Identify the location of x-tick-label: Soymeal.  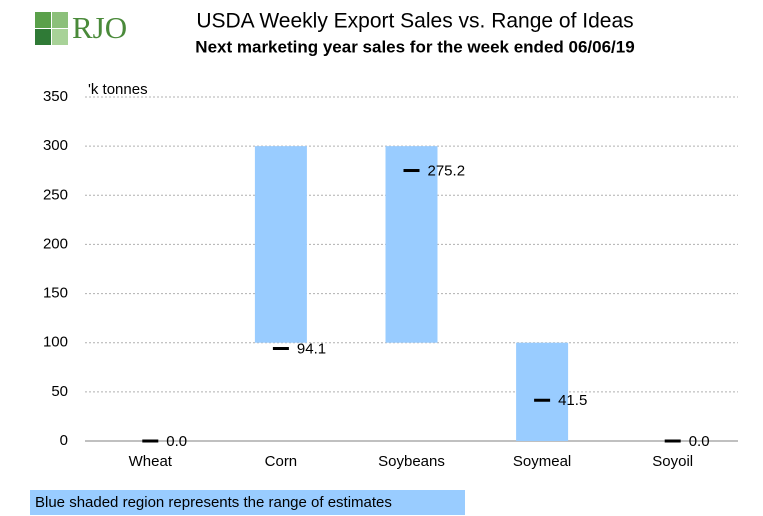
(542, 461).